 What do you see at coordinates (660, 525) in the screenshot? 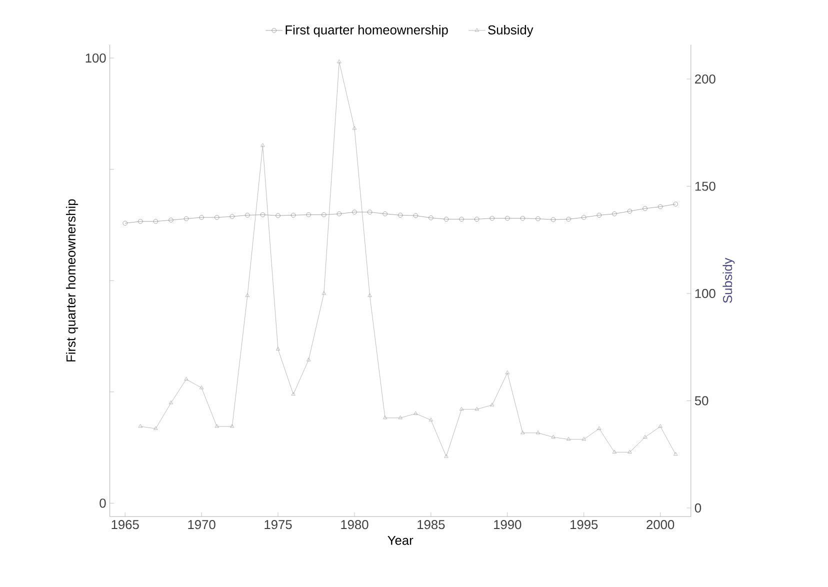
I see `x-tick-label: 2000` at bounding box center [660, 525].